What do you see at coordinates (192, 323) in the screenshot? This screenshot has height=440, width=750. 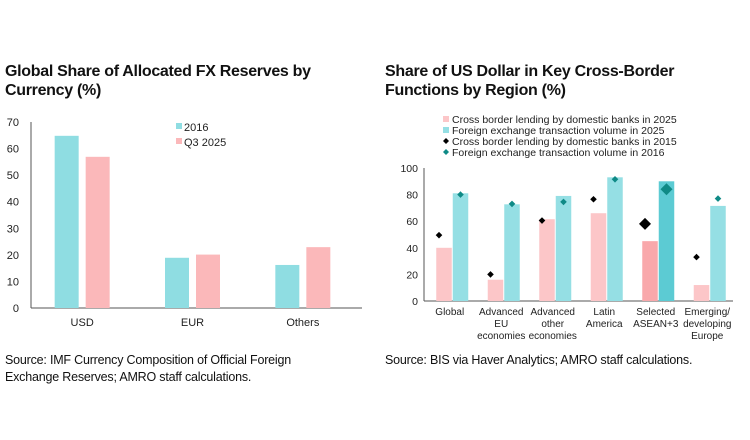 I see `x-tick-label: EUR` at bounding box center [192, 323].